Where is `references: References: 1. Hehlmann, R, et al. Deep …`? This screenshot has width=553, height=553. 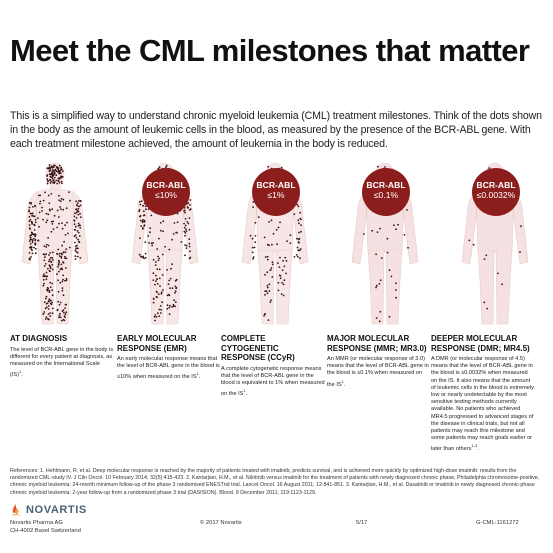
references: References: 1. Hehlmann, R, et al. Deep … is located at coordinates (275, 482).